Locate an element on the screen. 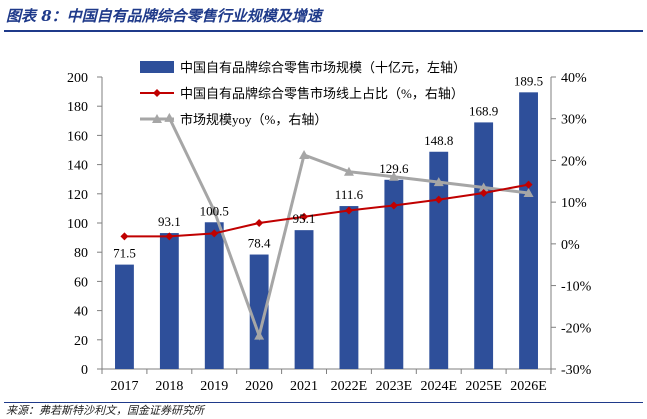 The height and width of the screenshot is (419, 647). bar-value-label: 95.1 is located at coordinates (304, 218).